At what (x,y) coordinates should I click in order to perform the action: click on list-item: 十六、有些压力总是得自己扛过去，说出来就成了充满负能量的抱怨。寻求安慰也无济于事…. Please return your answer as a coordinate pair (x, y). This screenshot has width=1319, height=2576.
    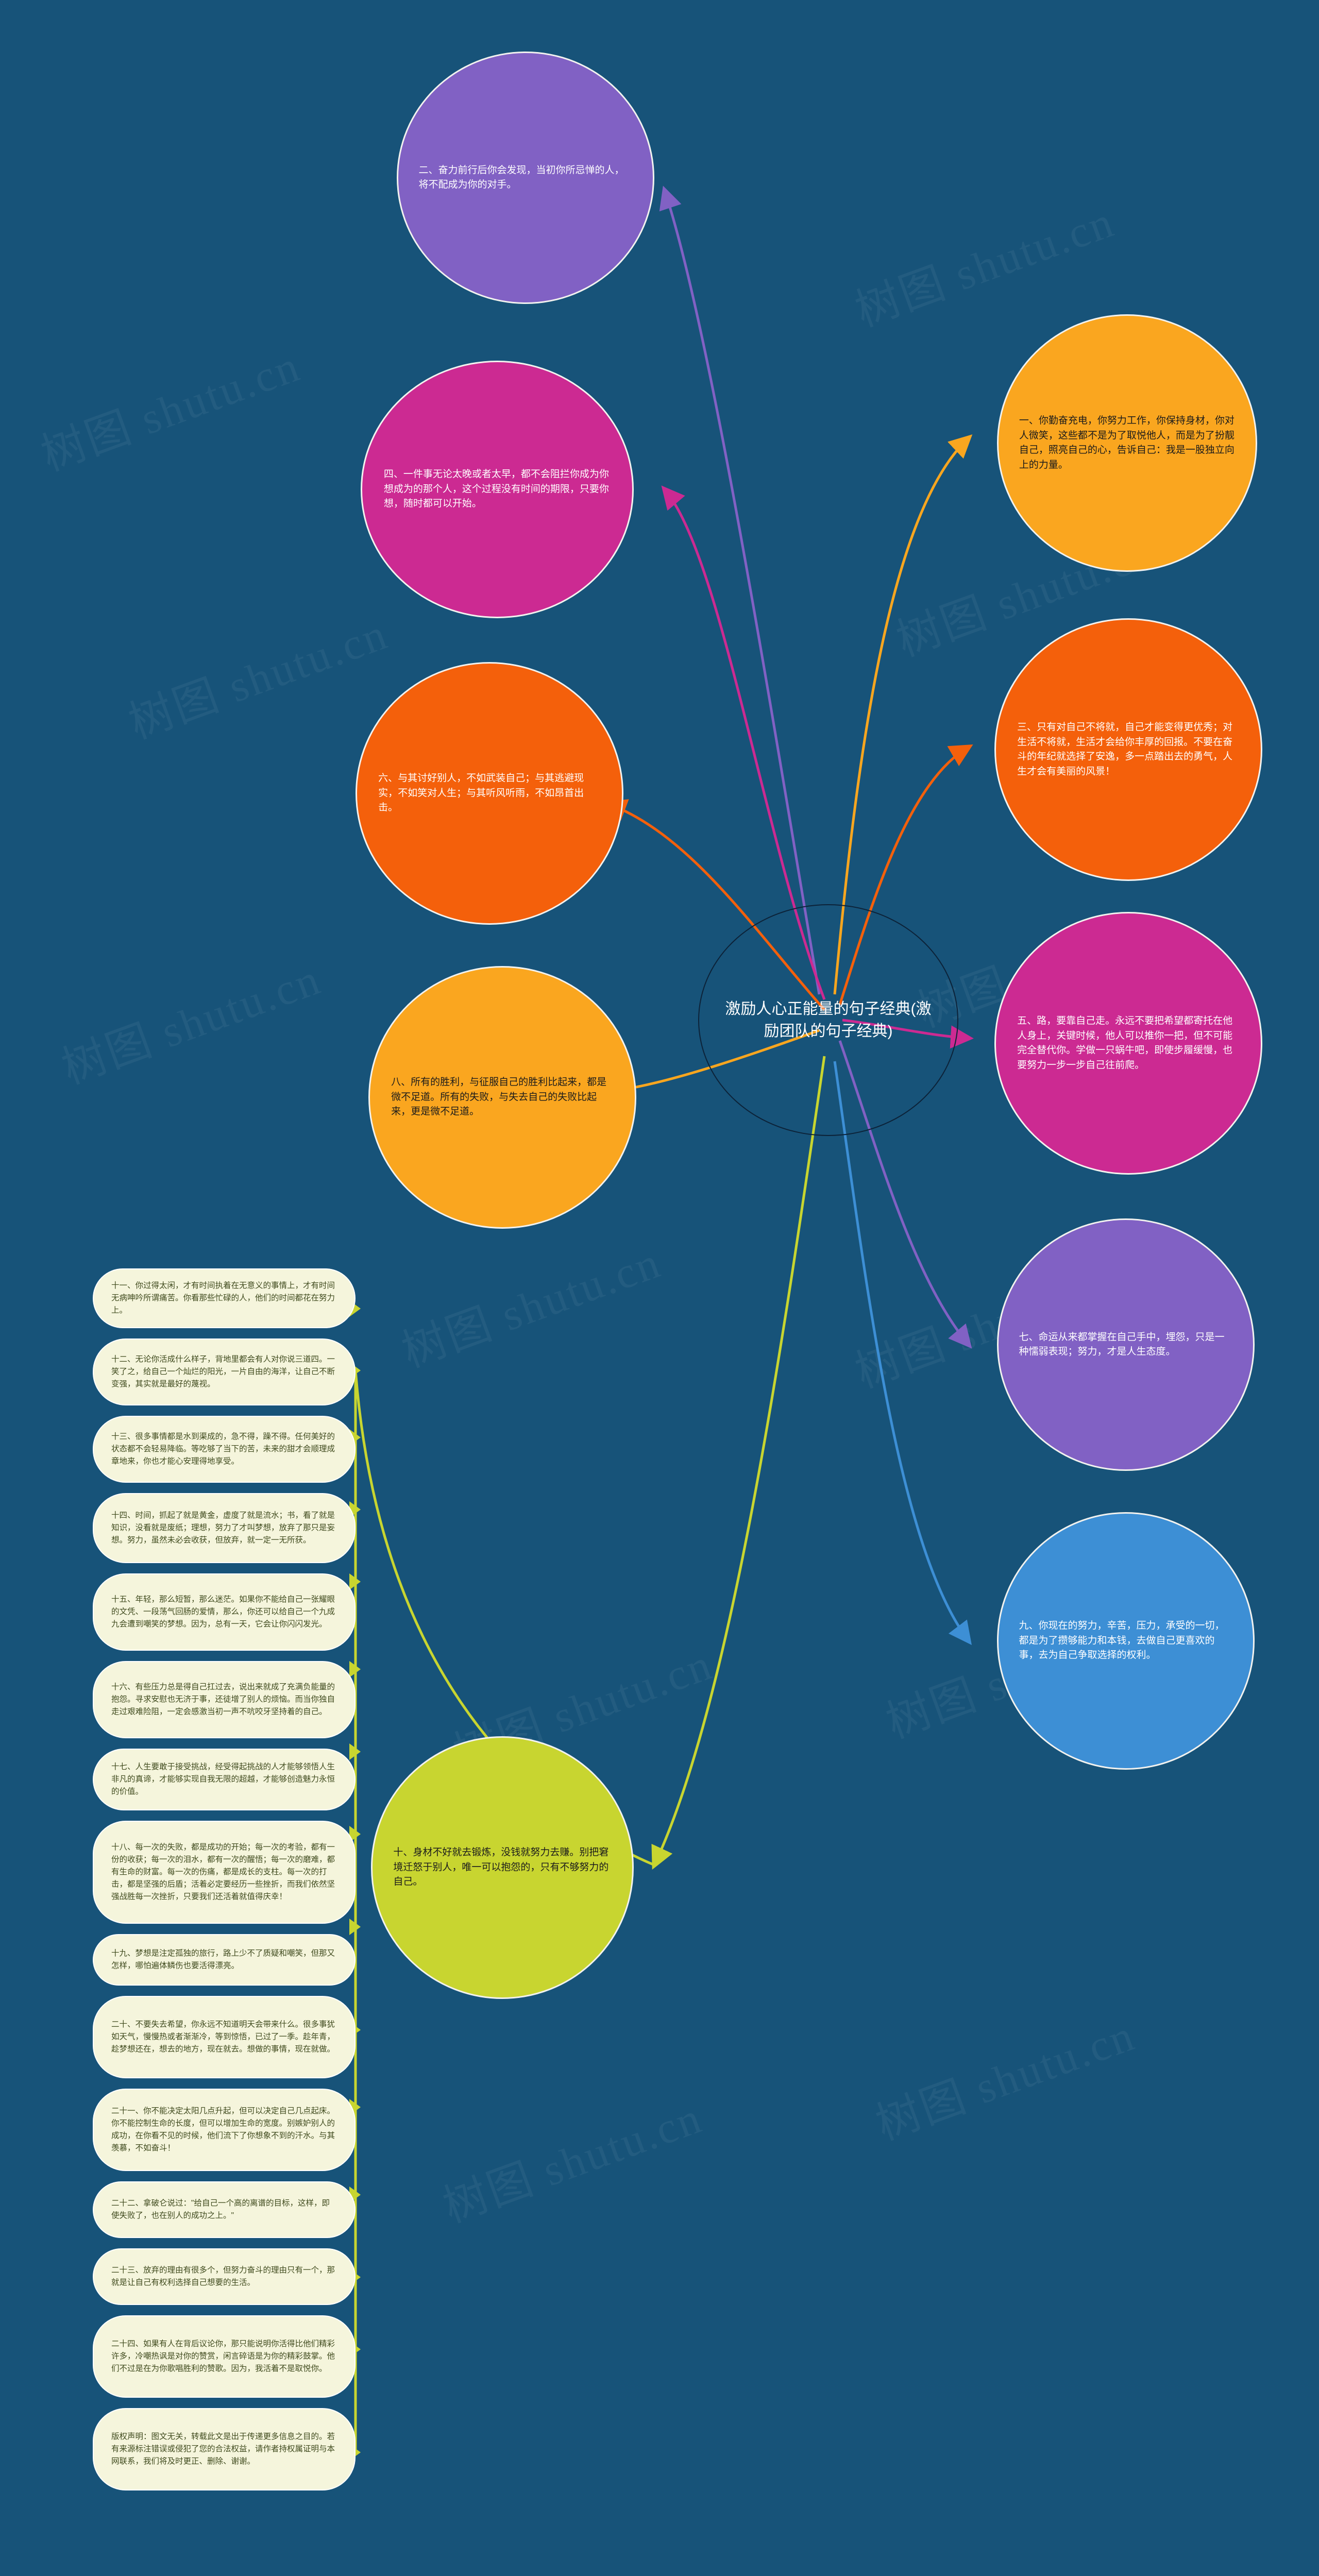
    Looking at the image, I should click on (225, 1699).